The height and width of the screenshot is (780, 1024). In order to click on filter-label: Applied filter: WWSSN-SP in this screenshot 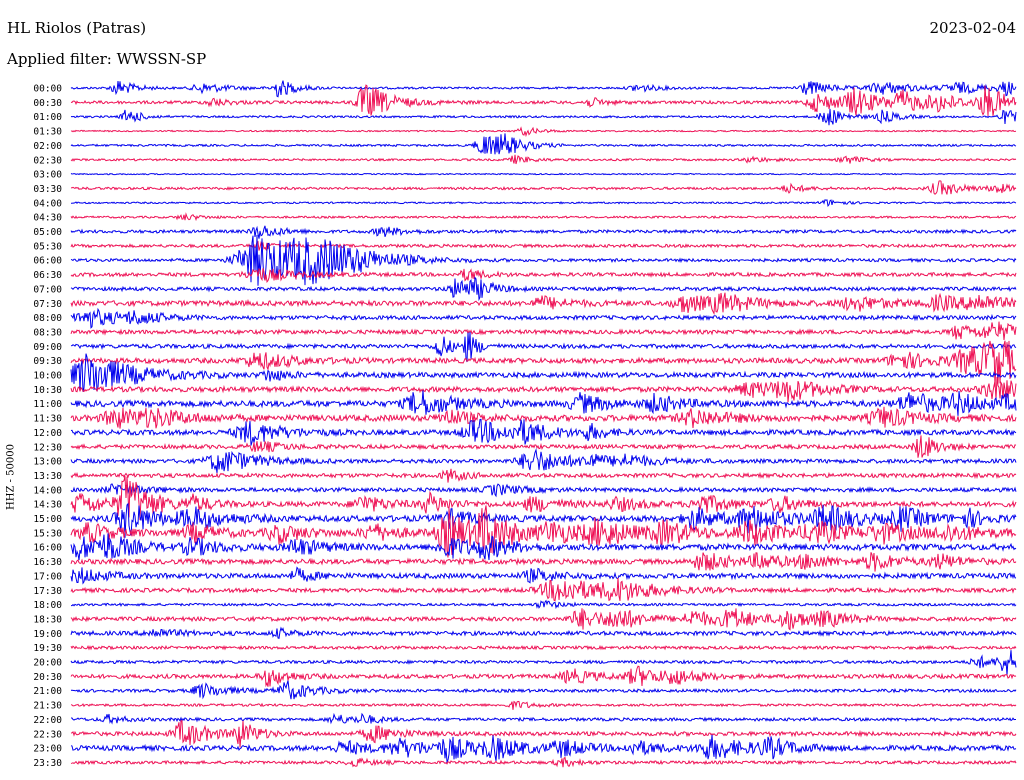, I will do `click(107, 59)`.